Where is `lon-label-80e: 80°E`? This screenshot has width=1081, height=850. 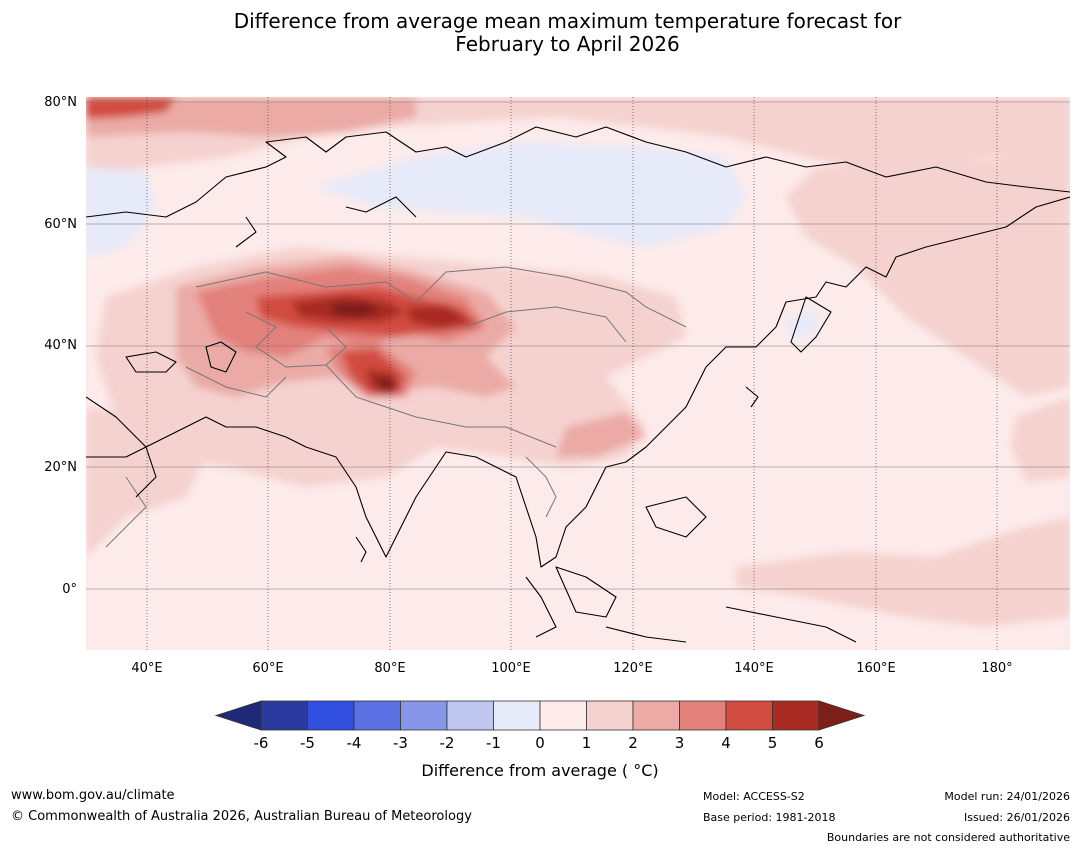
lon-label-80e: 80°E is located at coordinates (390, 668).